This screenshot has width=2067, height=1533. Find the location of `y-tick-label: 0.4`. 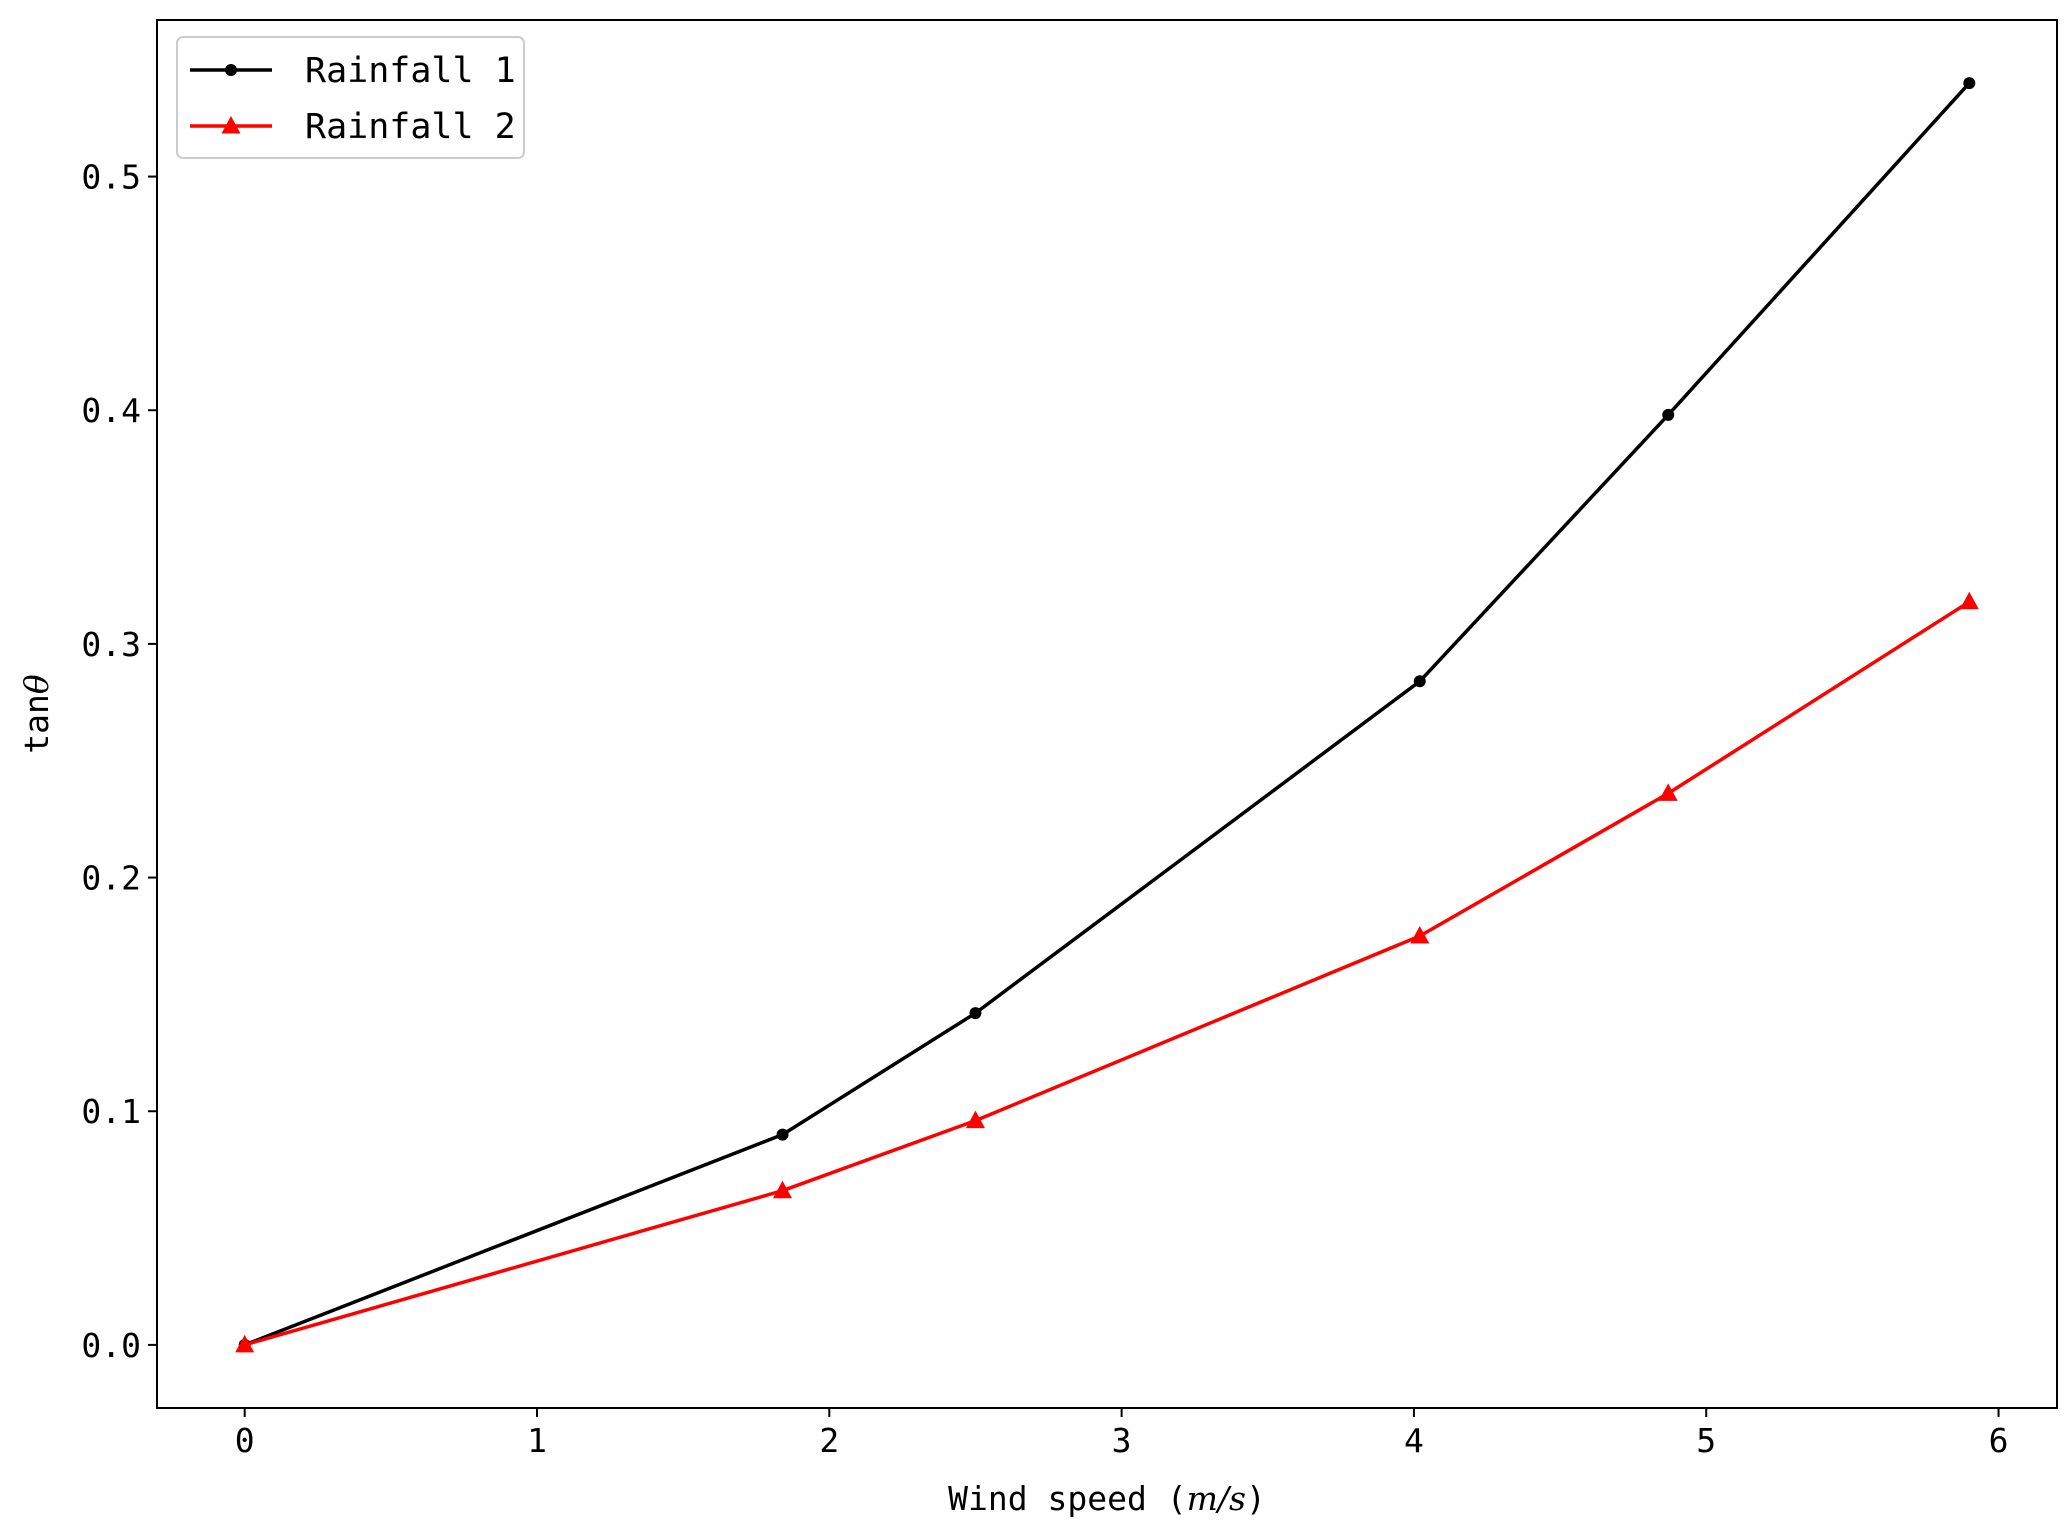

y-tick-label: 0.4 is located at coordinates (111, 410).